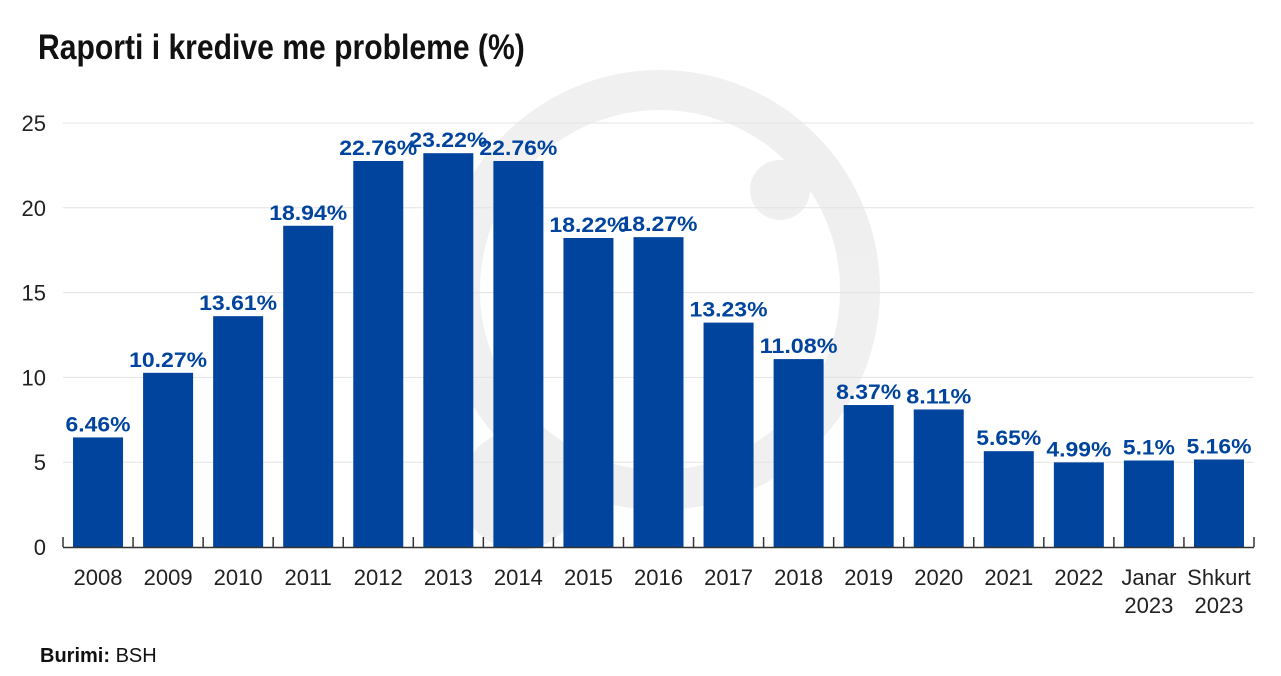 The width and height of the screenshot is (1281, 676). Describe the element at coordinates (34, 123) in the screenshot. I see `y-tick-label: 25` at that location.